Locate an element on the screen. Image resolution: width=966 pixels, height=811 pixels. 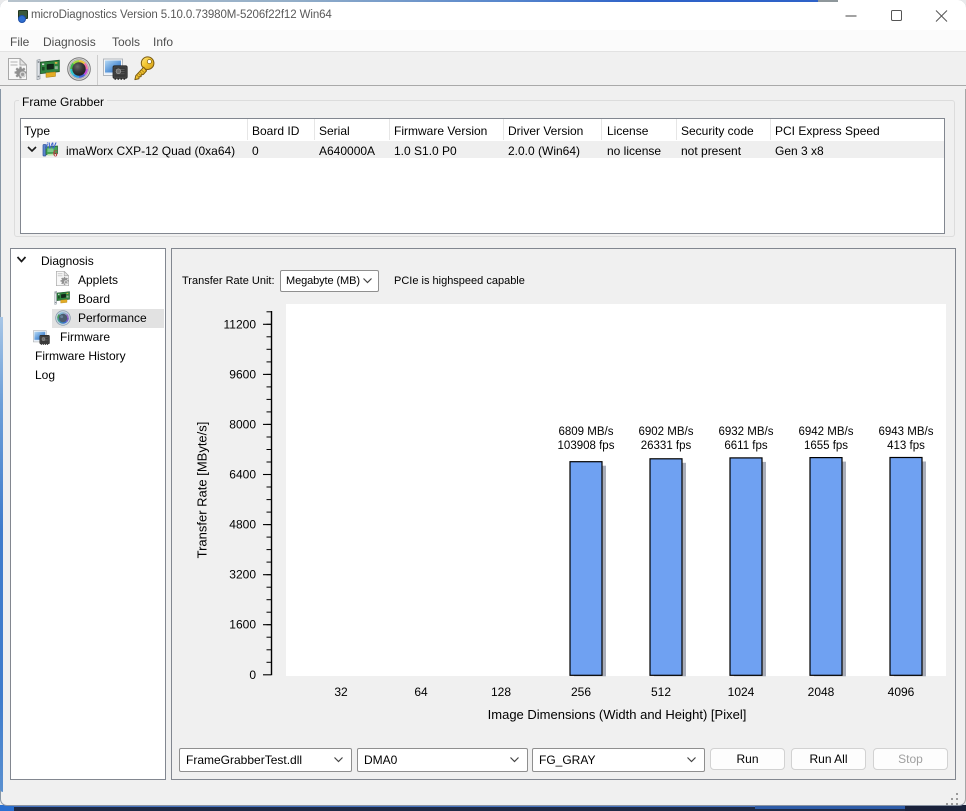
svg-text: 413 fps is located at coordinates (906, 446).